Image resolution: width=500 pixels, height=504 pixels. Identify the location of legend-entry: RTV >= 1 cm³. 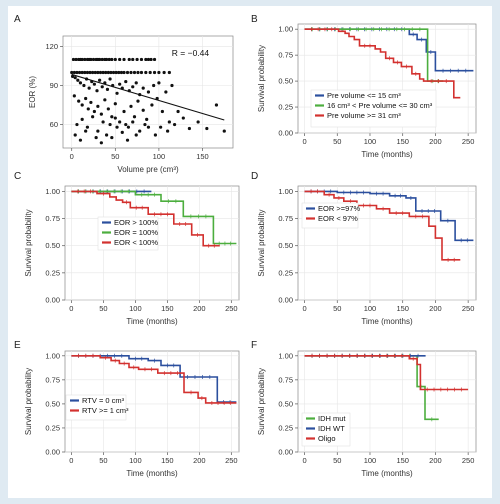
(105, 410).